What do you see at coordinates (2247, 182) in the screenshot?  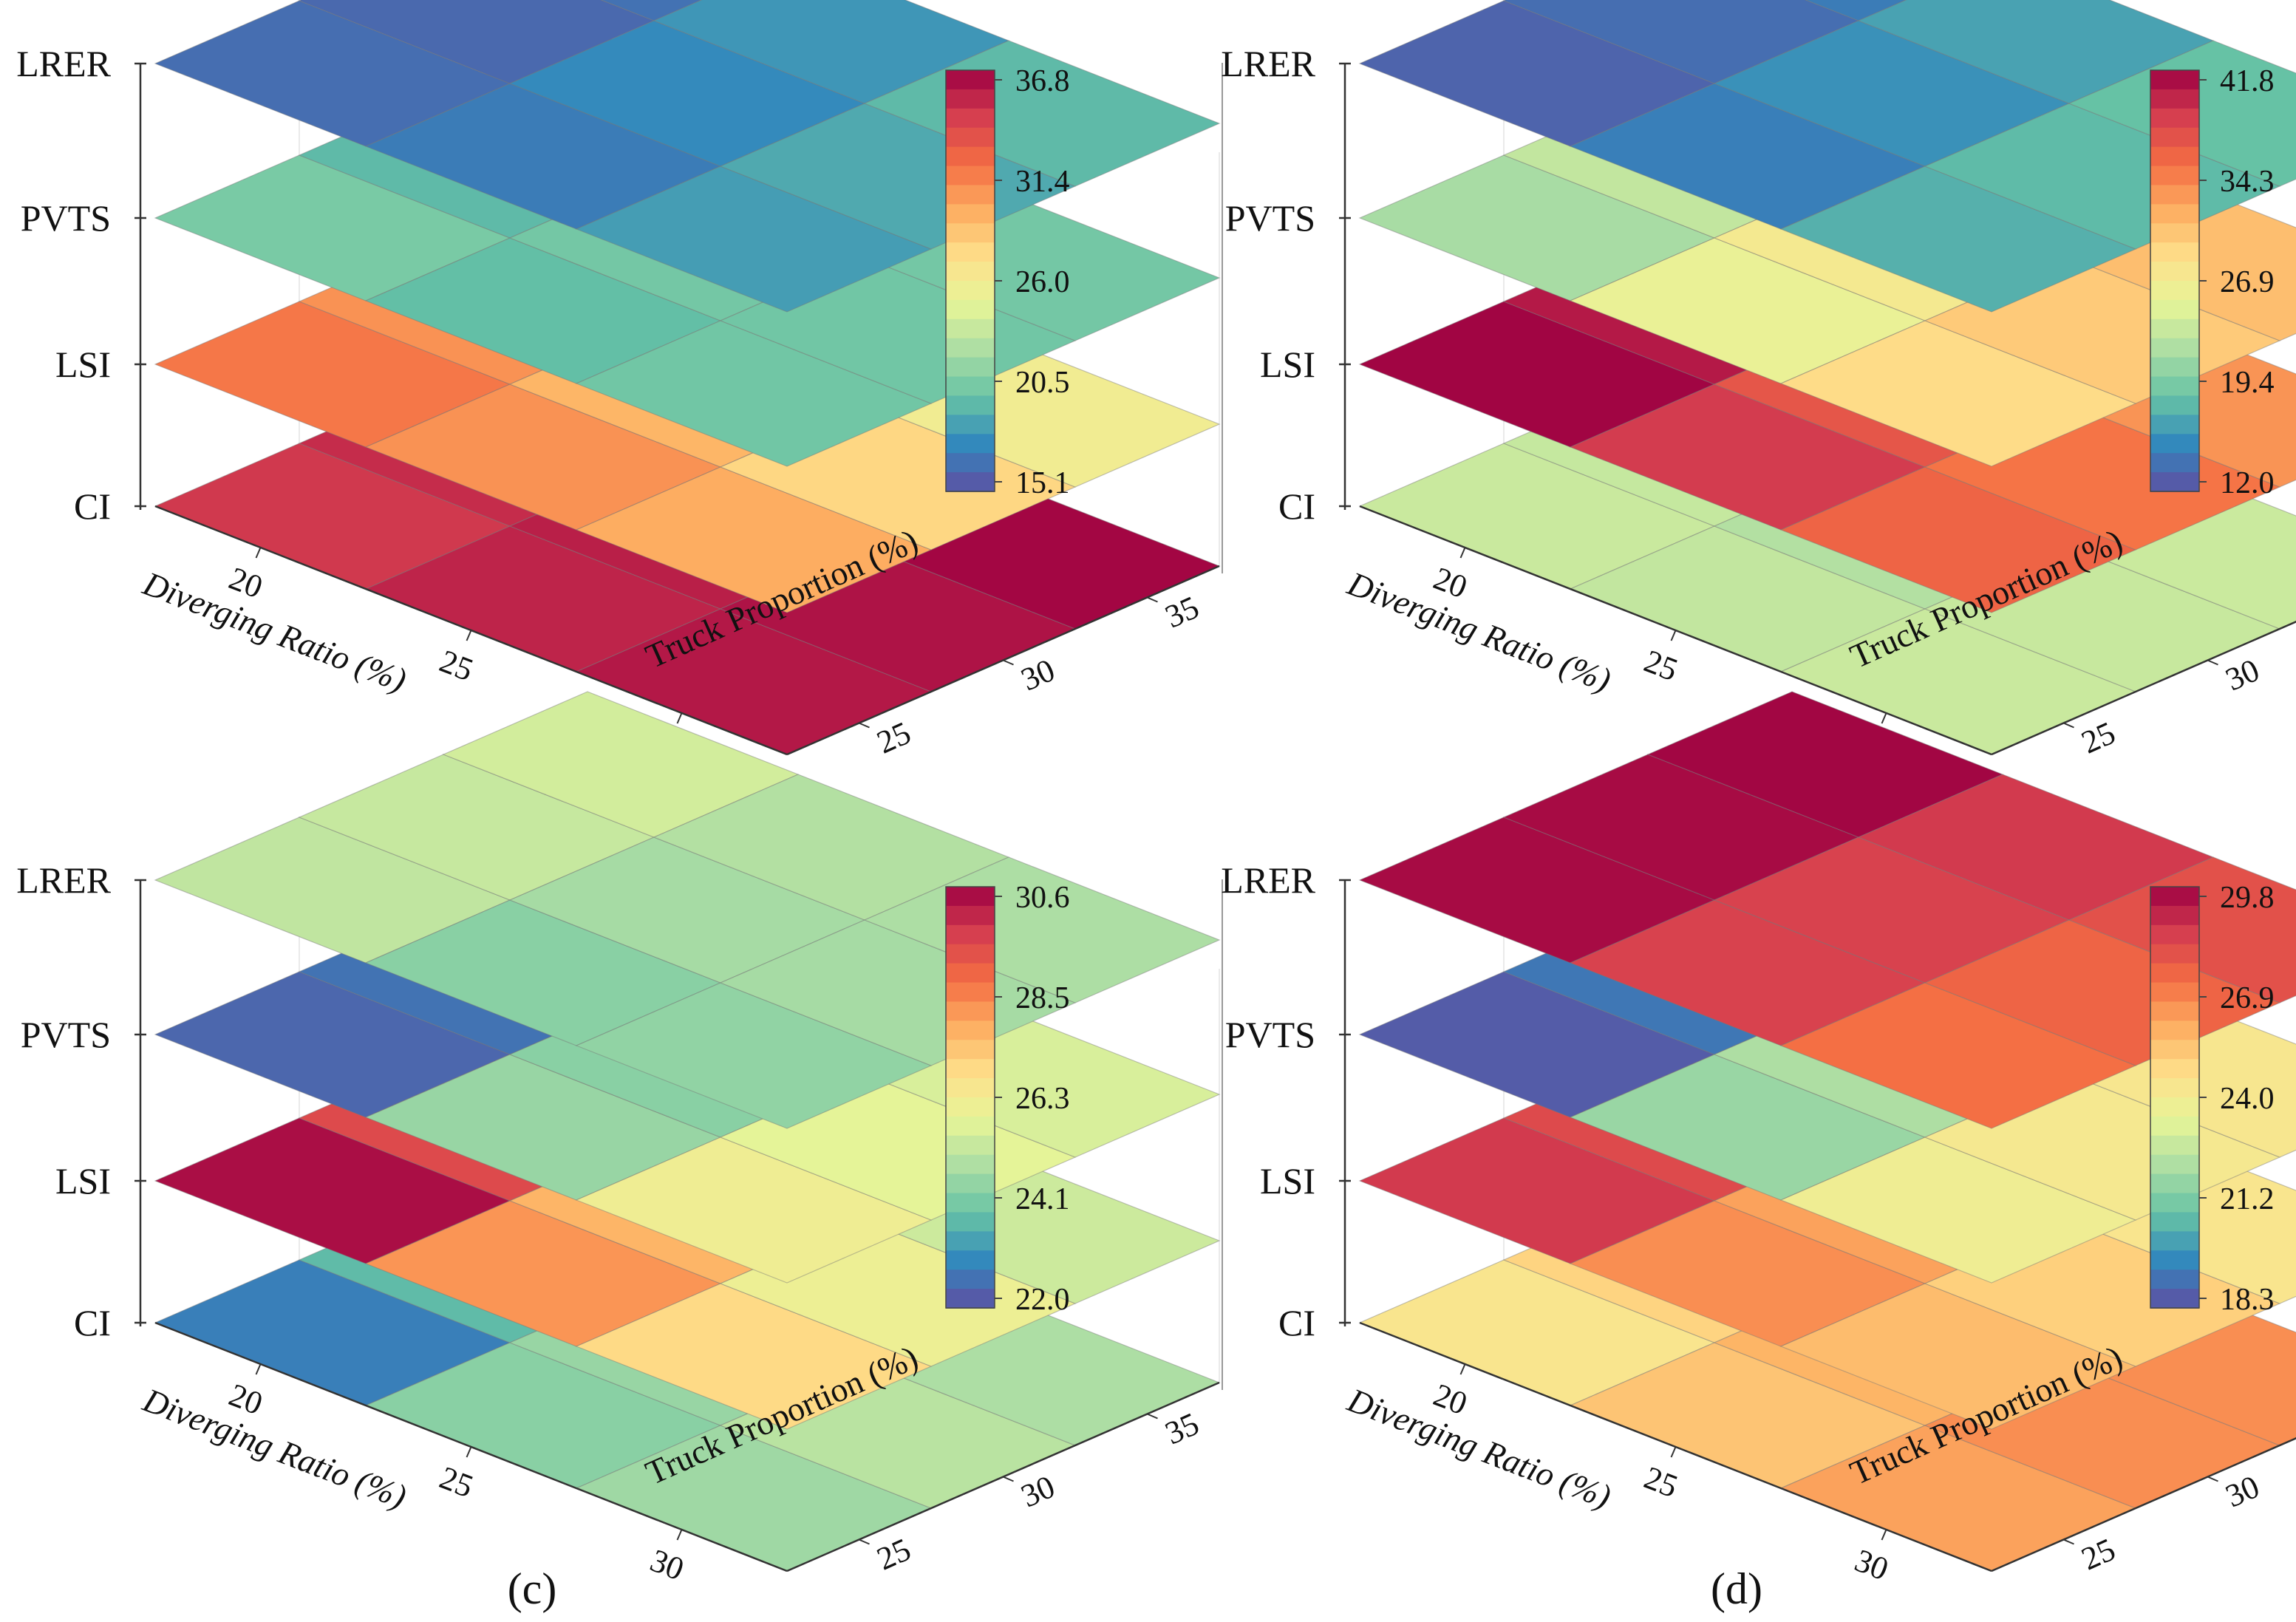 I see `colorbar-tick-label: 34.3` at bounding box center [2247, 182].